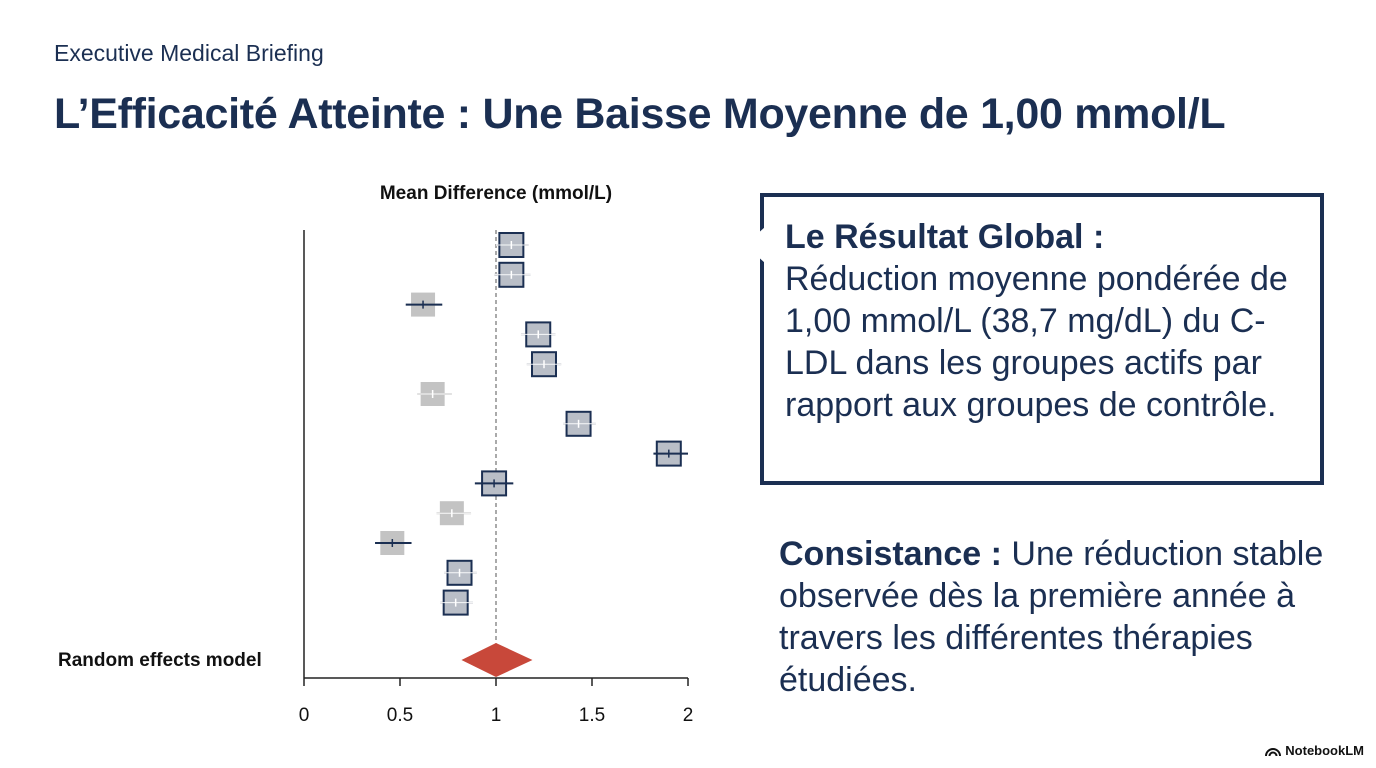  What do you see at coordinates (945, 237) in the screenshot?
I see `callout-heading: Le Résultat Global :` at bounding box center [945, 237].